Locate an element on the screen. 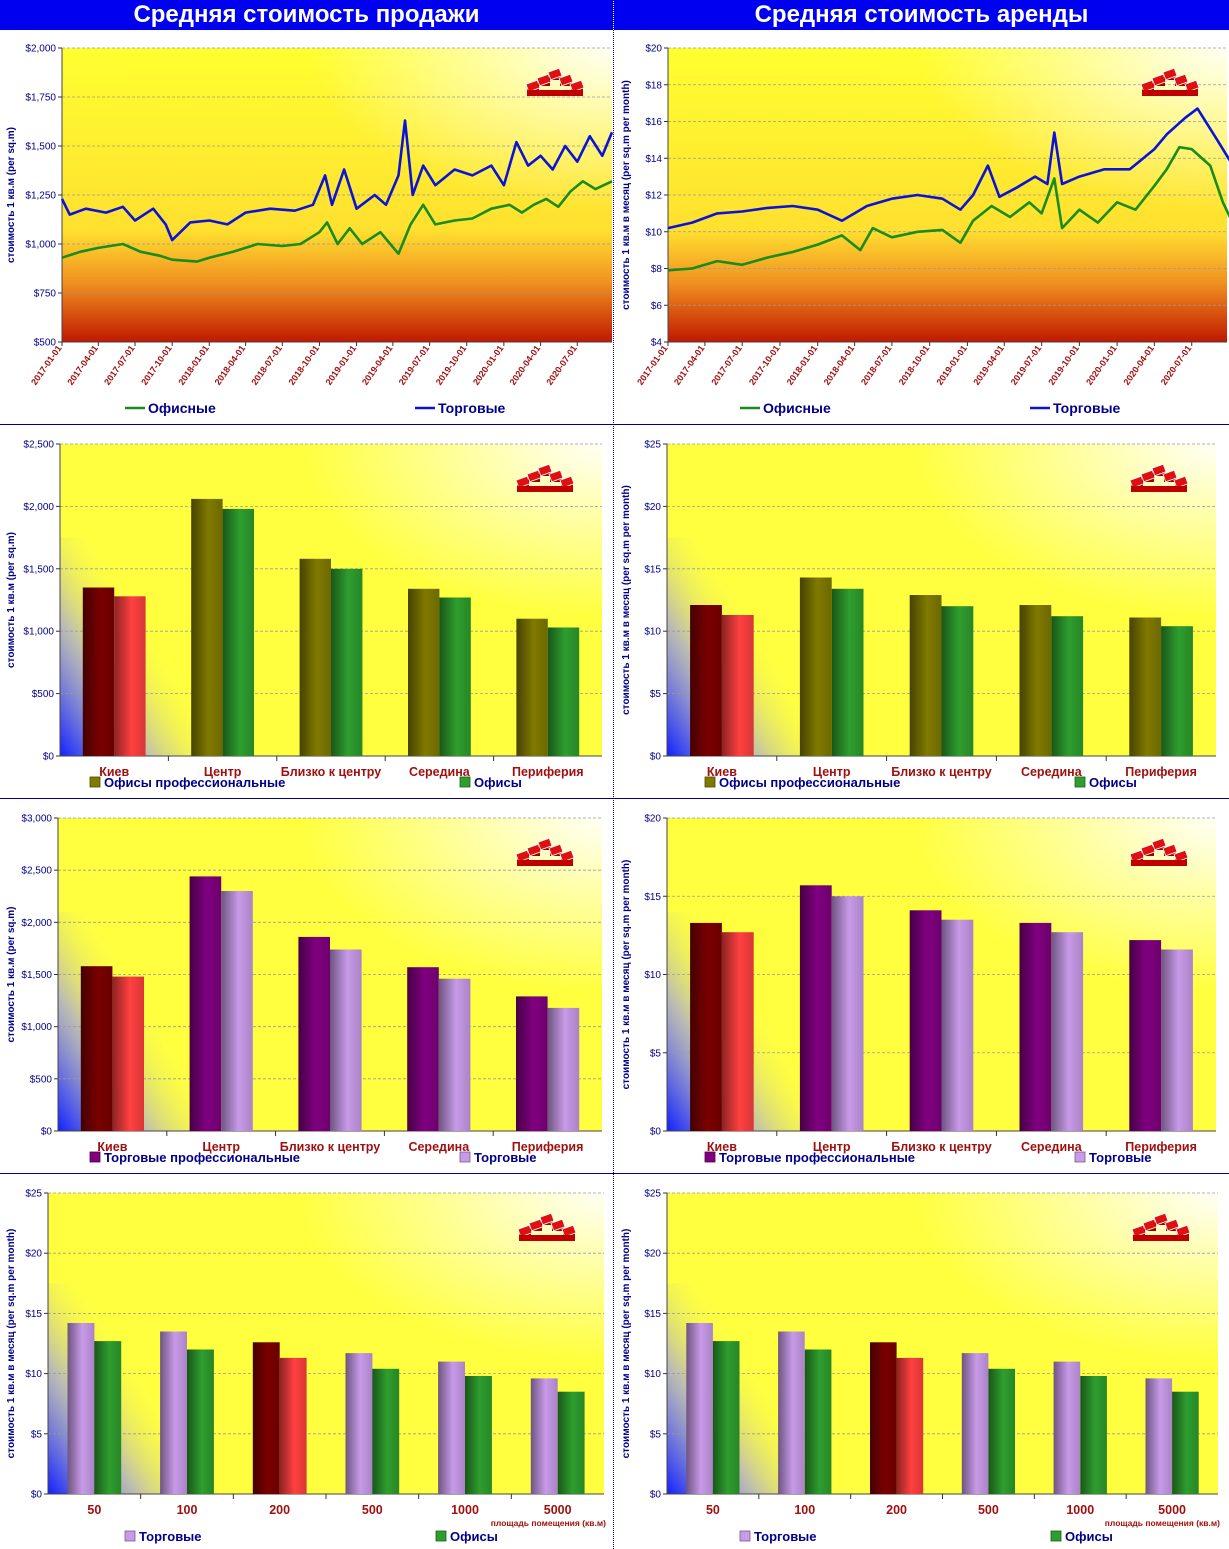  category-label: Периферия is located at coordinates (1161, 1147).